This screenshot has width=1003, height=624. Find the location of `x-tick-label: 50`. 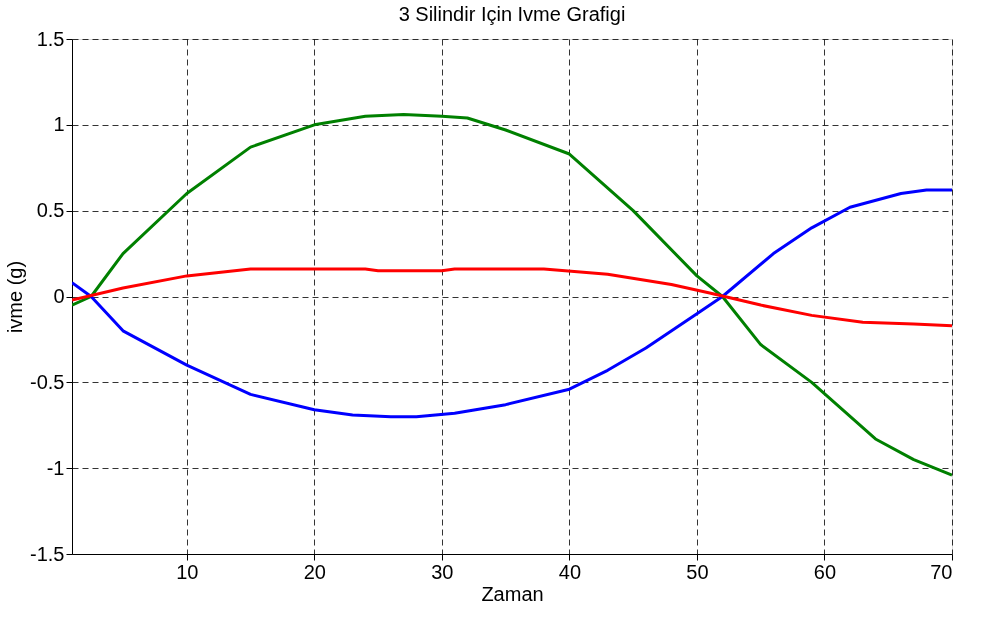

x-tick-label: 50 is located at coordinates (697, 571).